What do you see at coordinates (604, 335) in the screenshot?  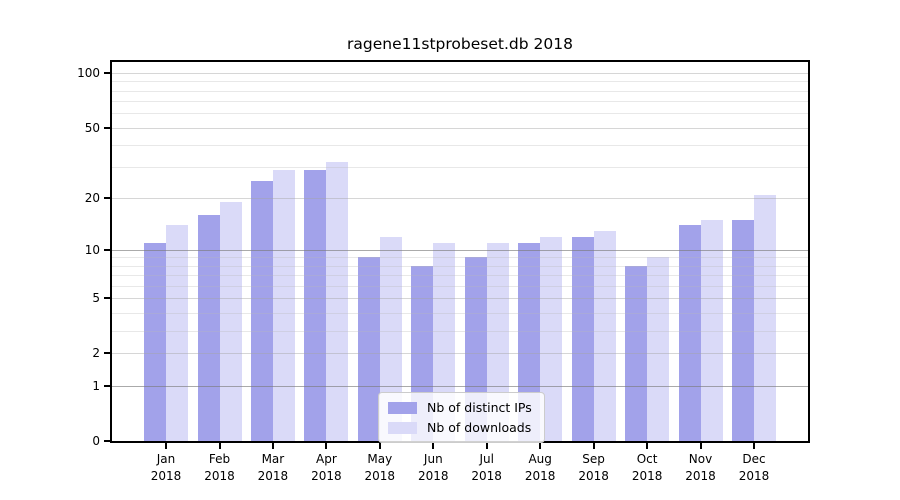 I see `bar-sep-downloads` at bounding box center [604, 335].